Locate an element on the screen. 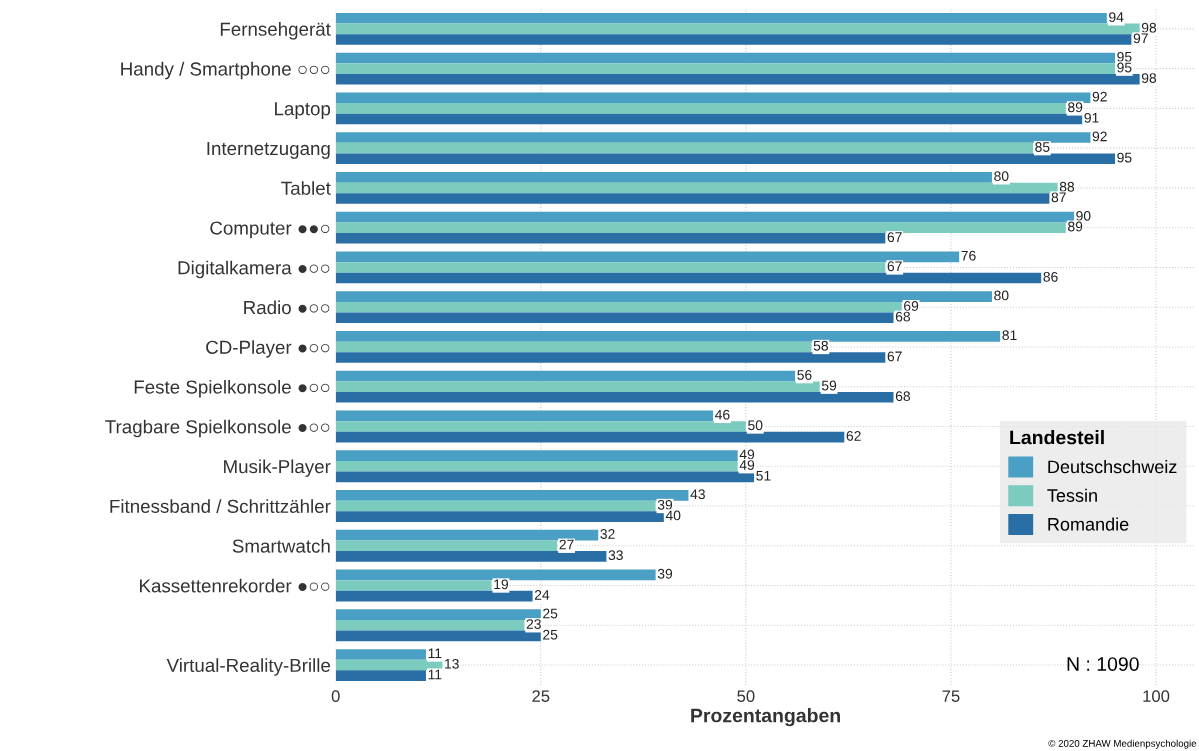 The width and height of the screenshot is (1199, 751). data-label: 39 is located at coordinates (665, 504).